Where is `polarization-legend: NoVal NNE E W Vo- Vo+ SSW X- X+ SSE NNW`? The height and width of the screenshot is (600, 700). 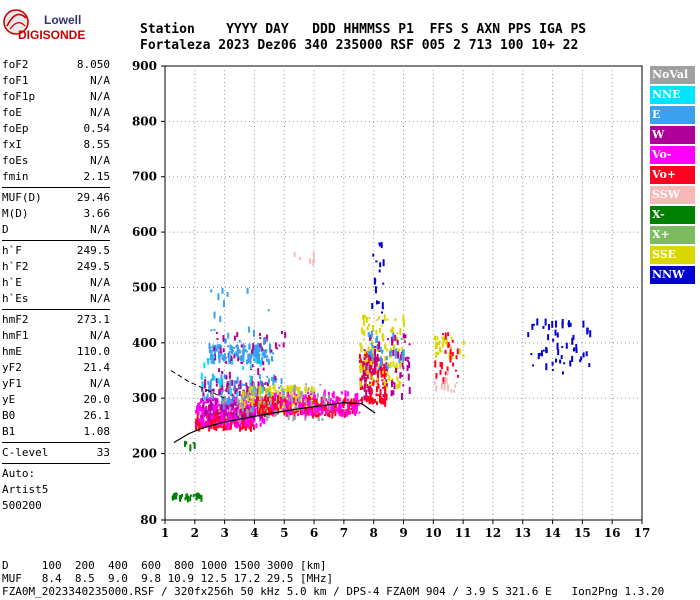
polarization-legend: NoVal NNE E W Vo- Vo+ SSW X- X+ SSE NNW is located at coordinates (672, 176).